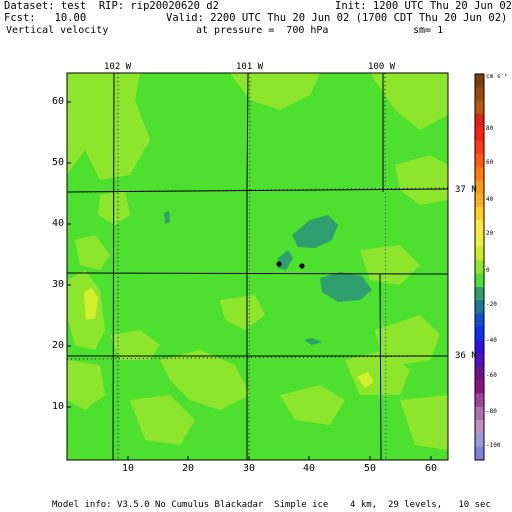 The height and width of the screenshot is (512, 512). I want to click on colorbar-label: 20, so click(490, 233).